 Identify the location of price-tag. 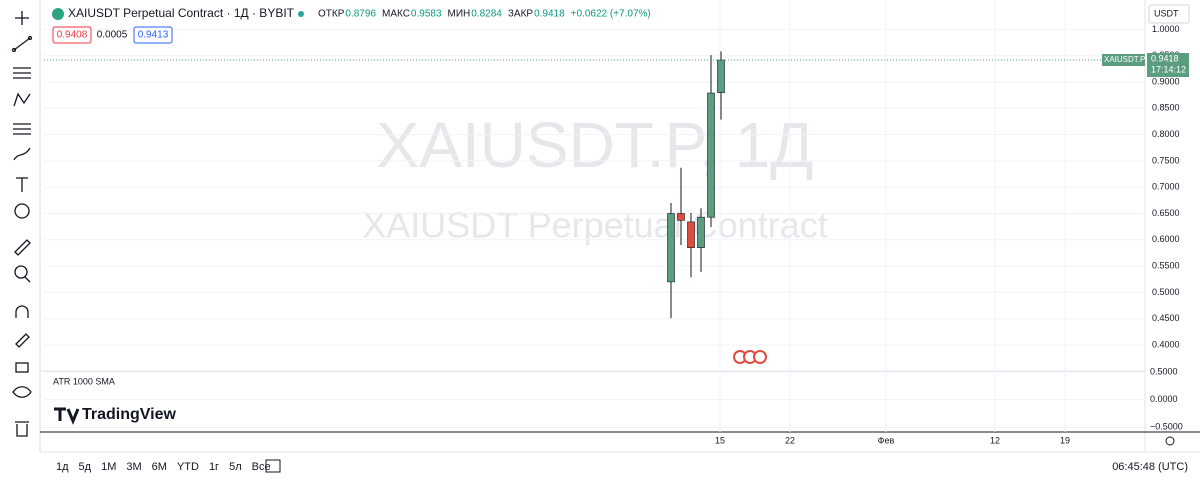
(1168, 65).